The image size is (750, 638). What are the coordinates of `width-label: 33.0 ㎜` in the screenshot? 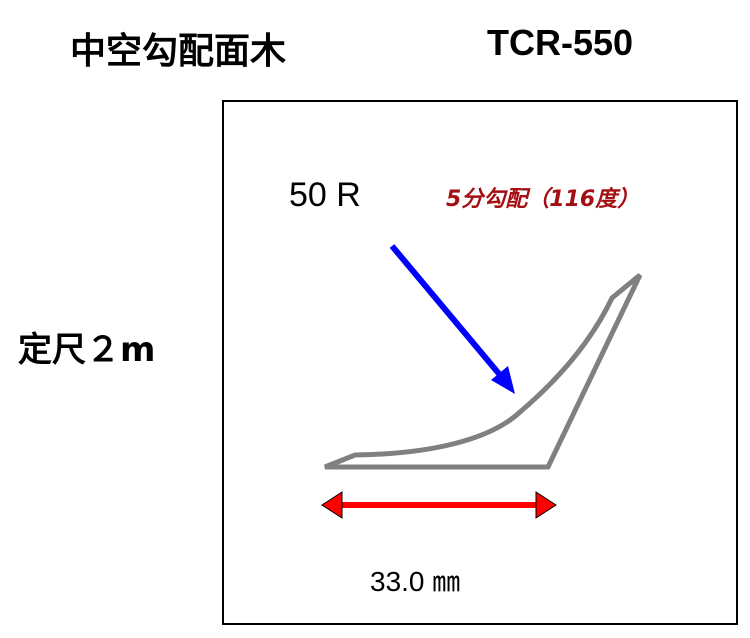 It's located at (415, 581).